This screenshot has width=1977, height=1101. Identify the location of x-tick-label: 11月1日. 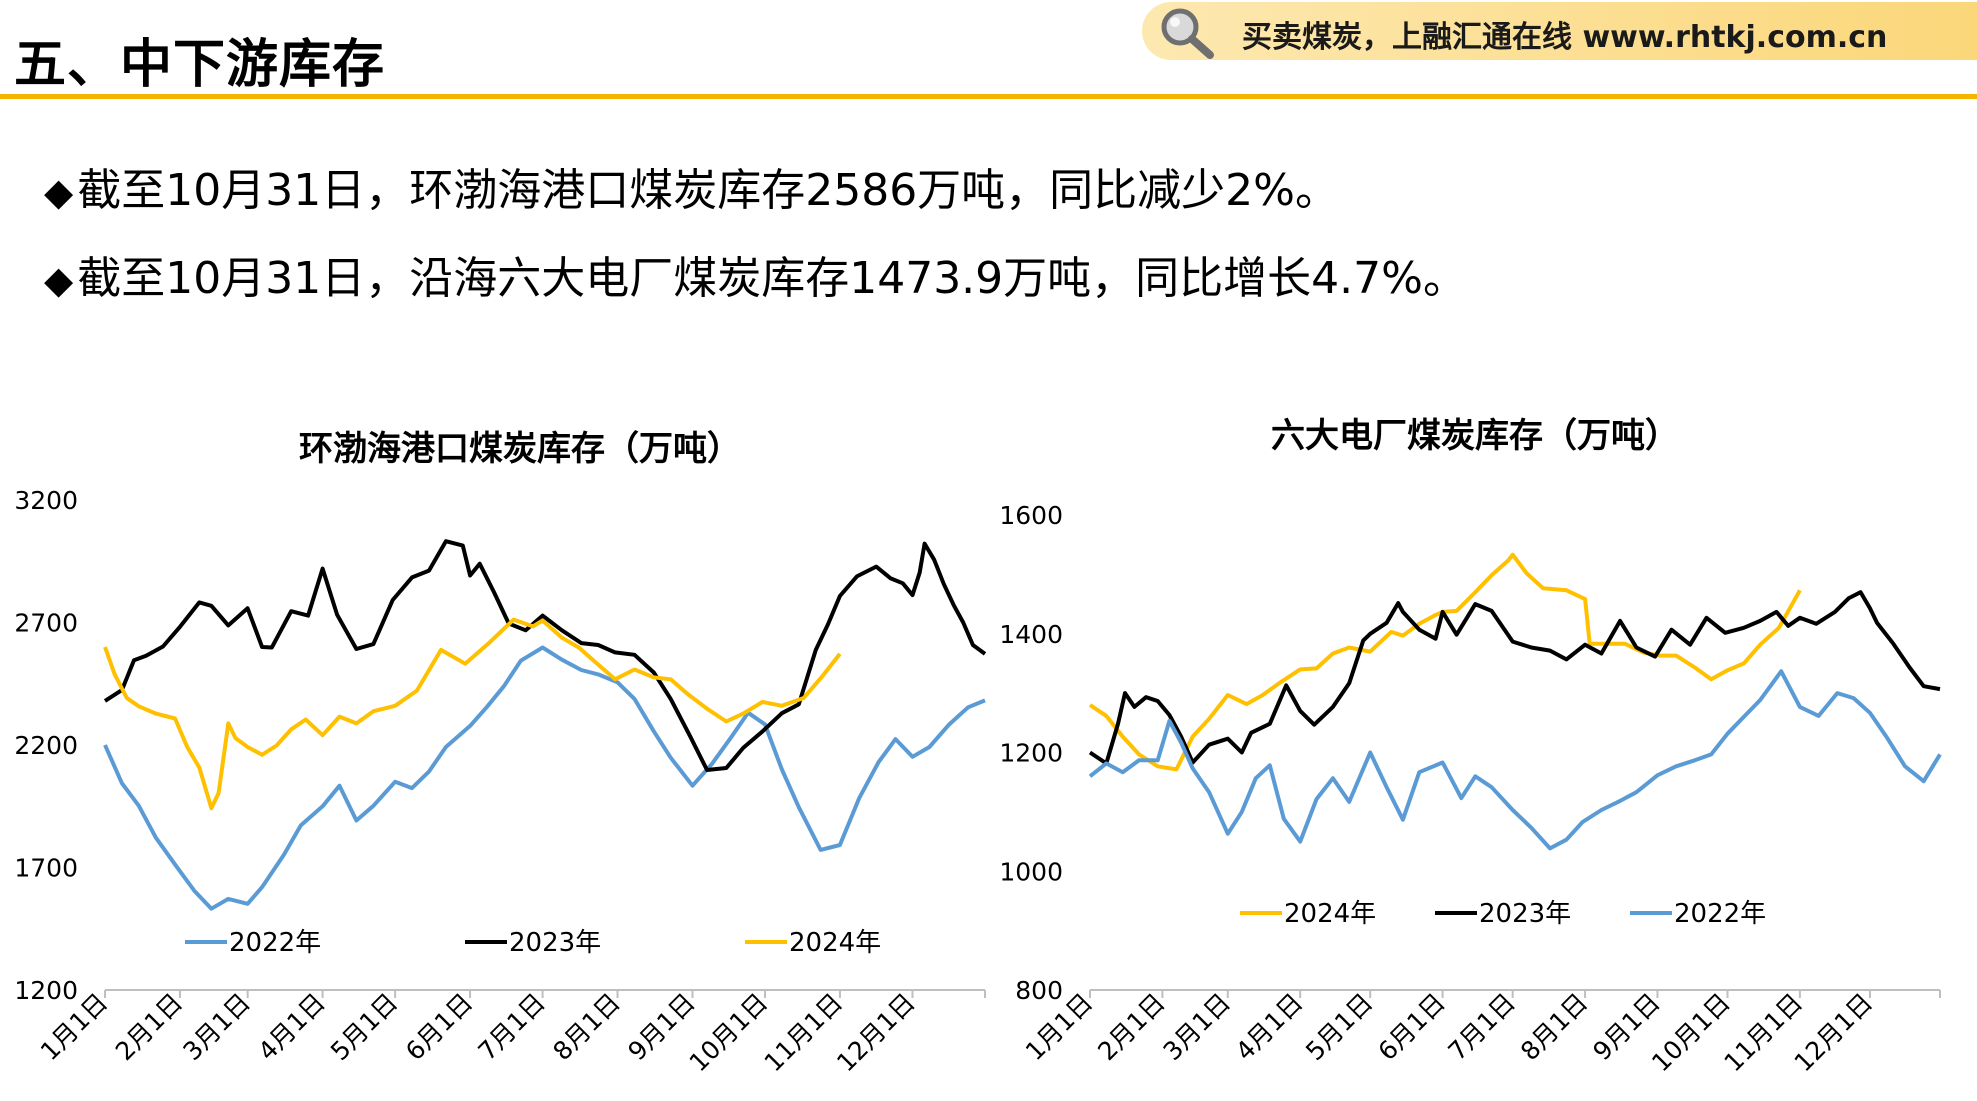
(804, 1033).